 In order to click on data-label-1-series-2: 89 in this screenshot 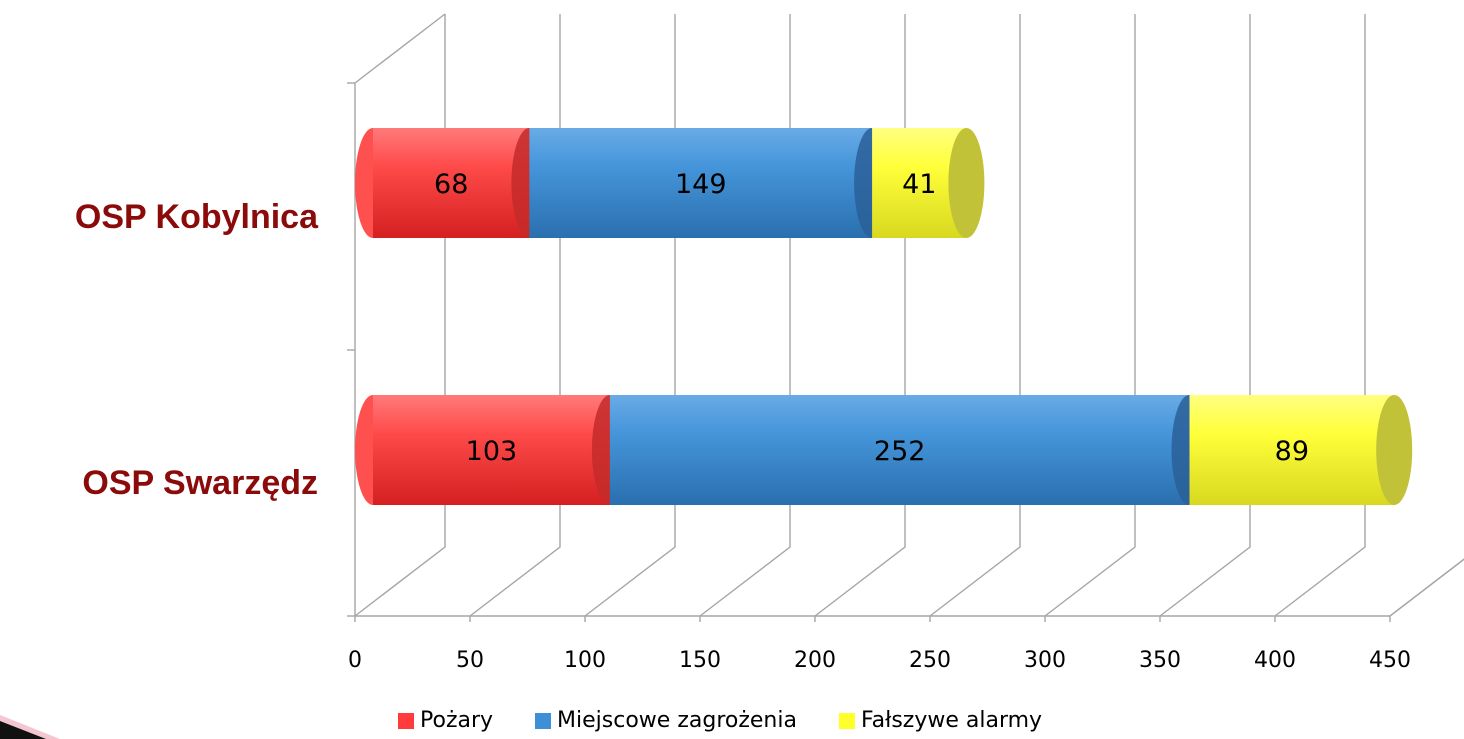, I will do `click(1292, 451)`.